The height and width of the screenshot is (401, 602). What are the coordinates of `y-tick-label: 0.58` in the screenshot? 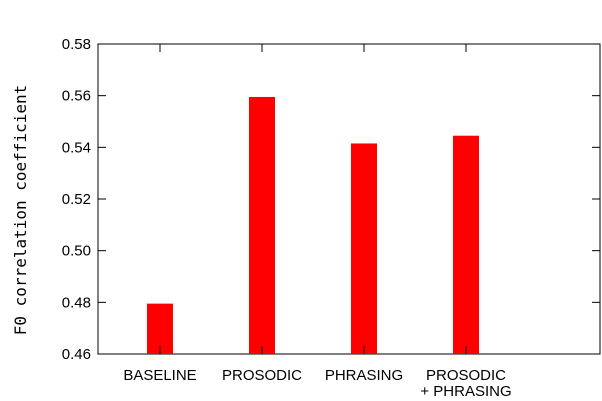 It's located at (76, 44).